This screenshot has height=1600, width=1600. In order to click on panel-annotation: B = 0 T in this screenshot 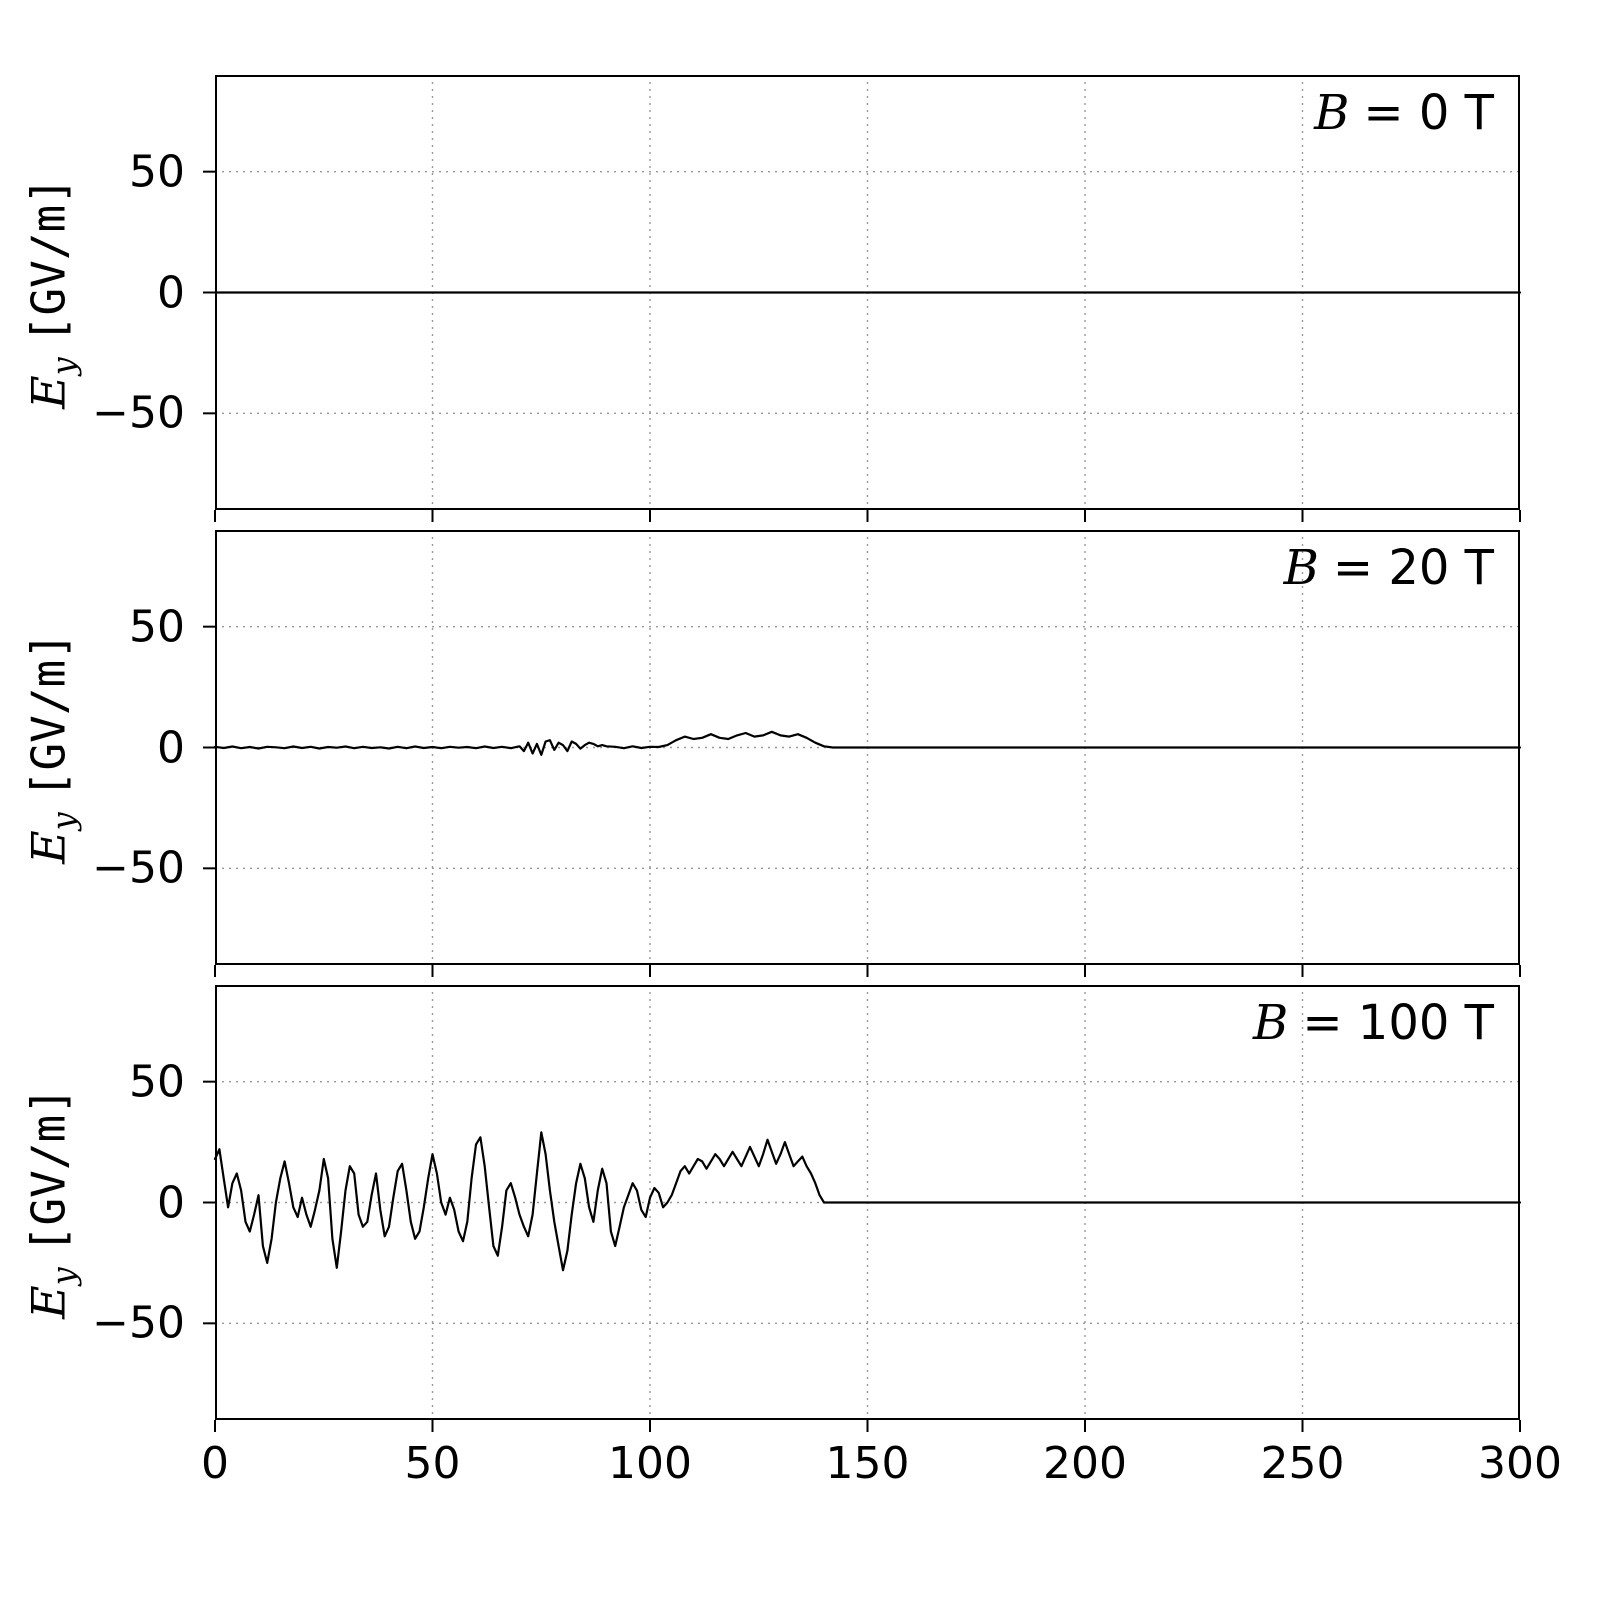, I will do `click(1404, 113)`.